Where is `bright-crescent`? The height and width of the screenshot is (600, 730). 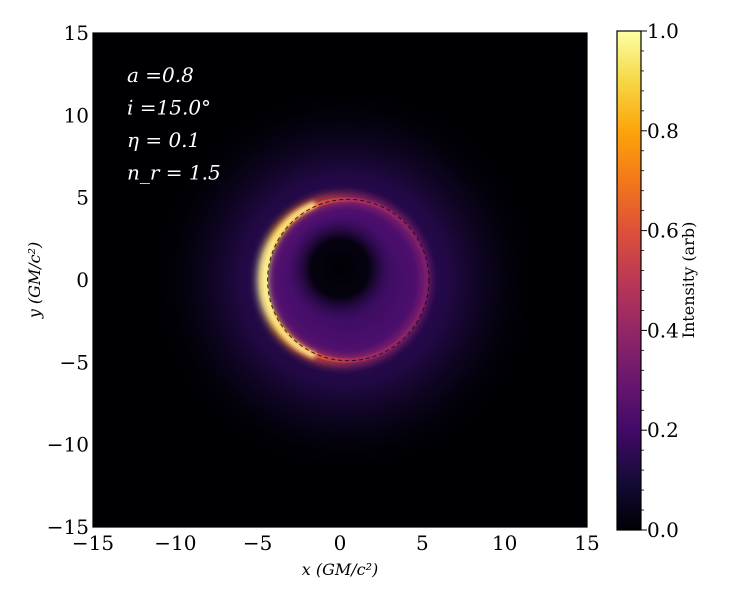 bright-crescent is located at coordinates (288, 280).